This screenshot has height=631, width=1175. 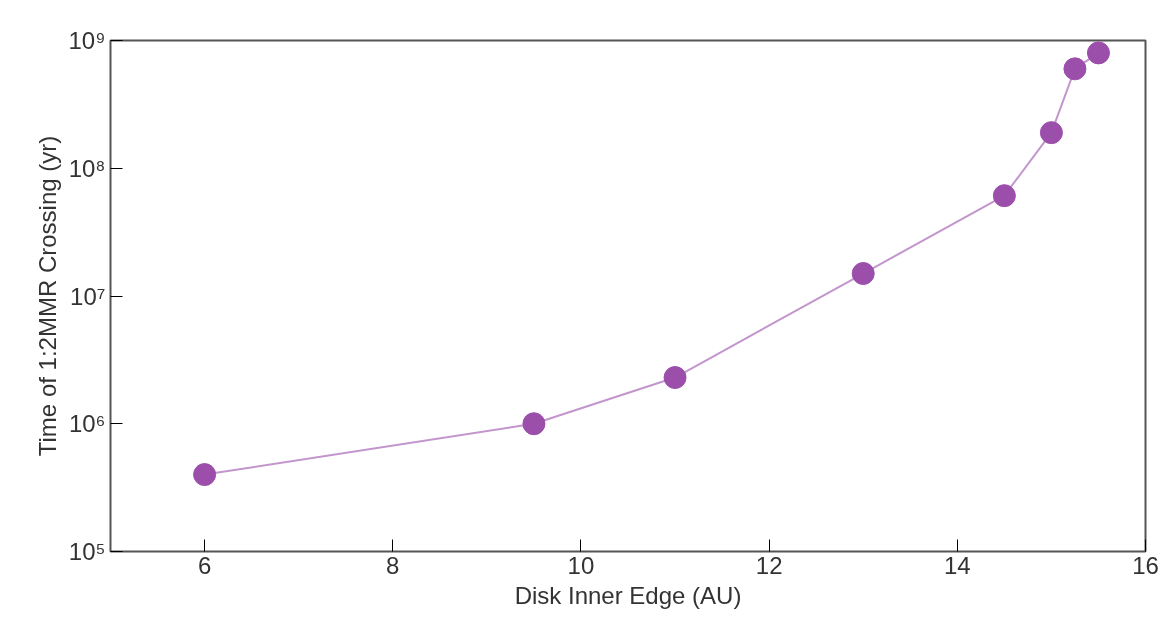 What do you see at coordinates (581, 565) in the screenshot?
I see `x-tick-label: 10` at bounding box center [581, 565].